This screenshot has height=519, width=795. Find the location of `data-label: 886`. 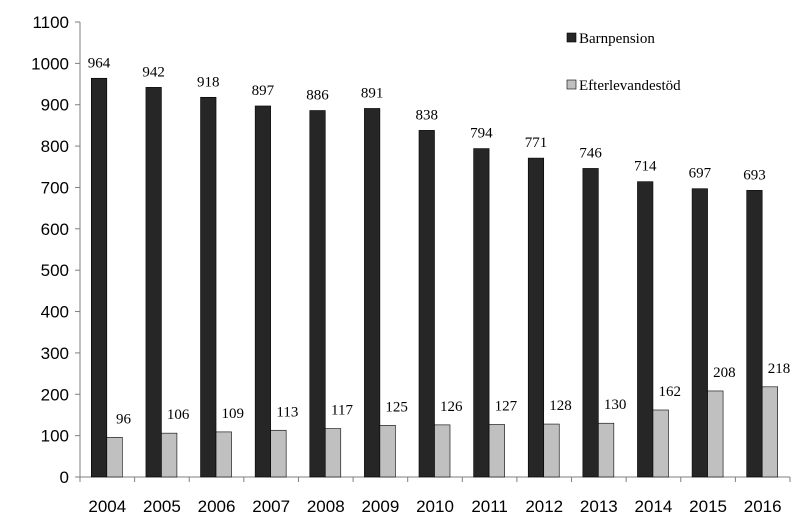

data-label: 886 is located at coordinates (317, 96).